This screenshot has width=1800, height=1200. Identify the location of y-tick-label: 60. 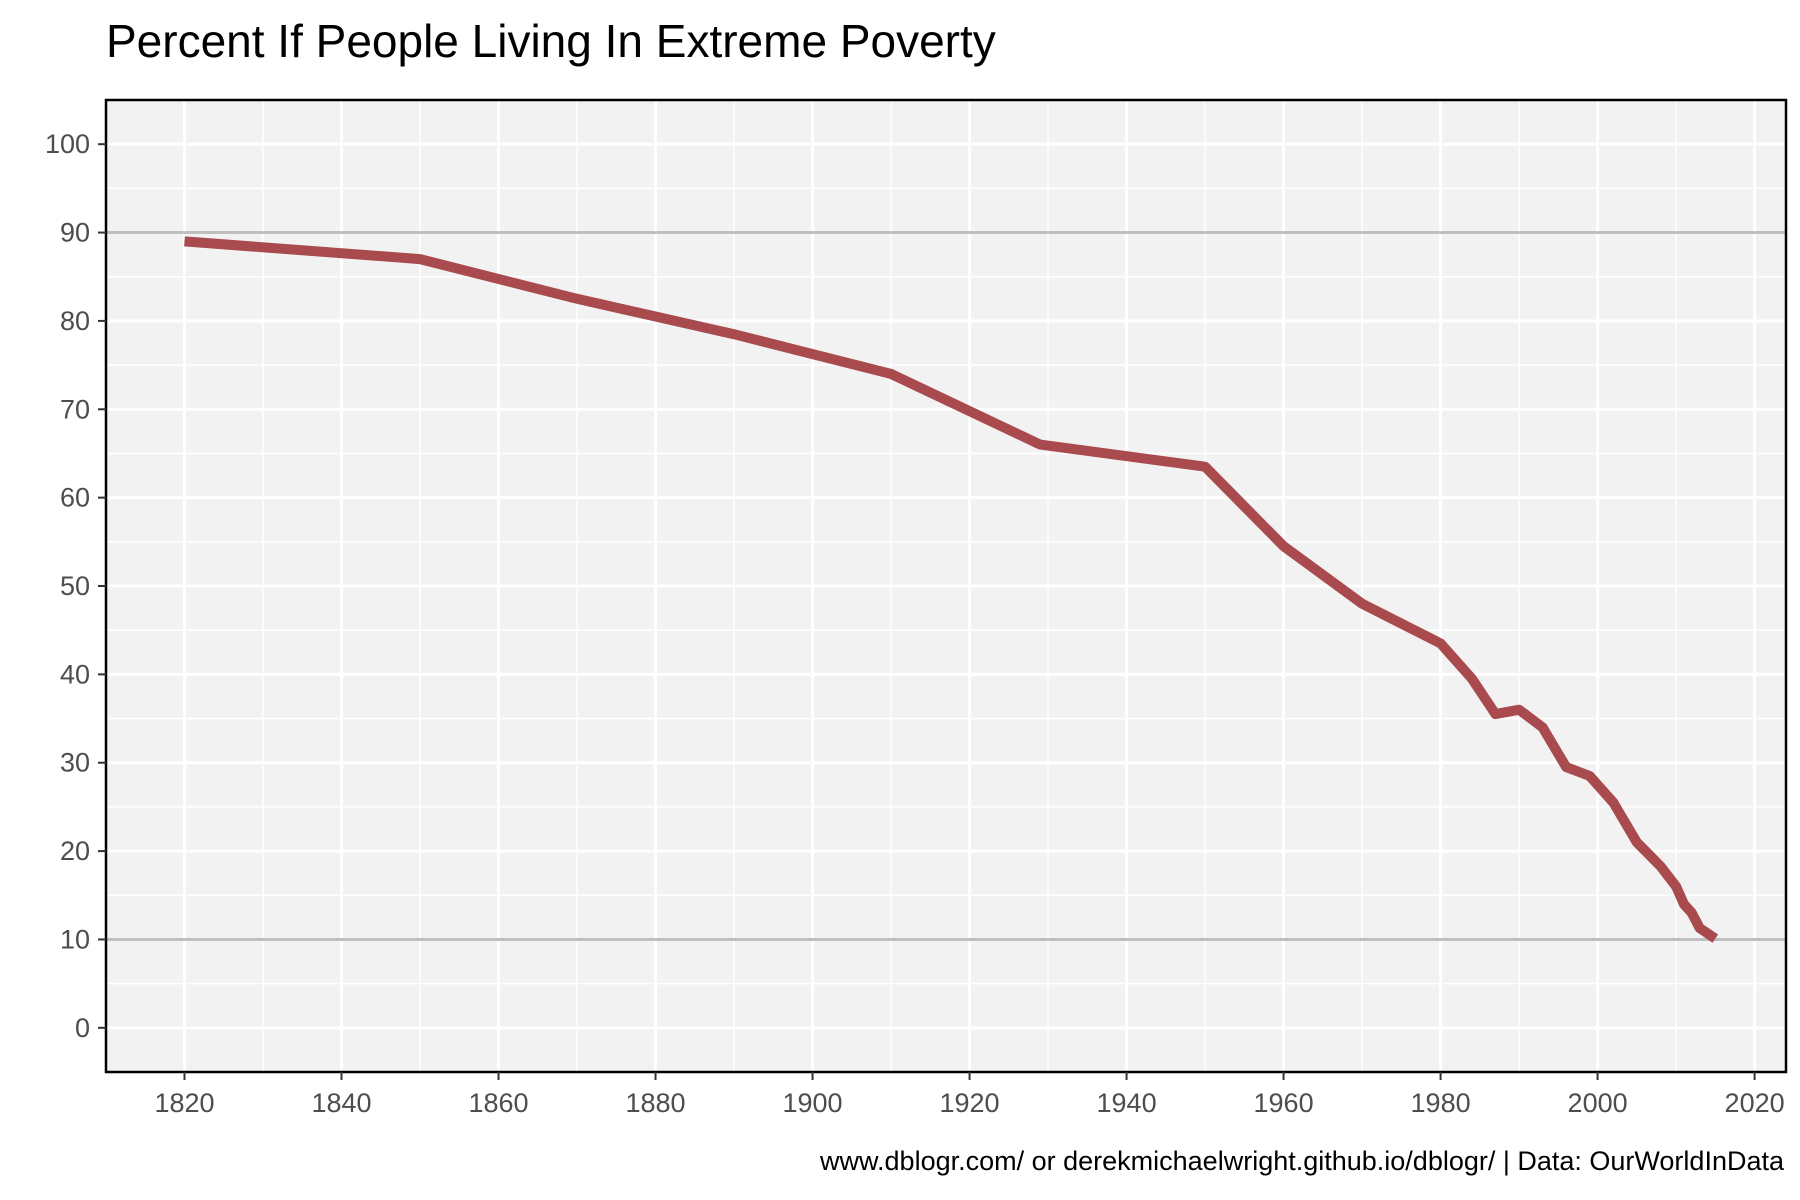
(75, 498).